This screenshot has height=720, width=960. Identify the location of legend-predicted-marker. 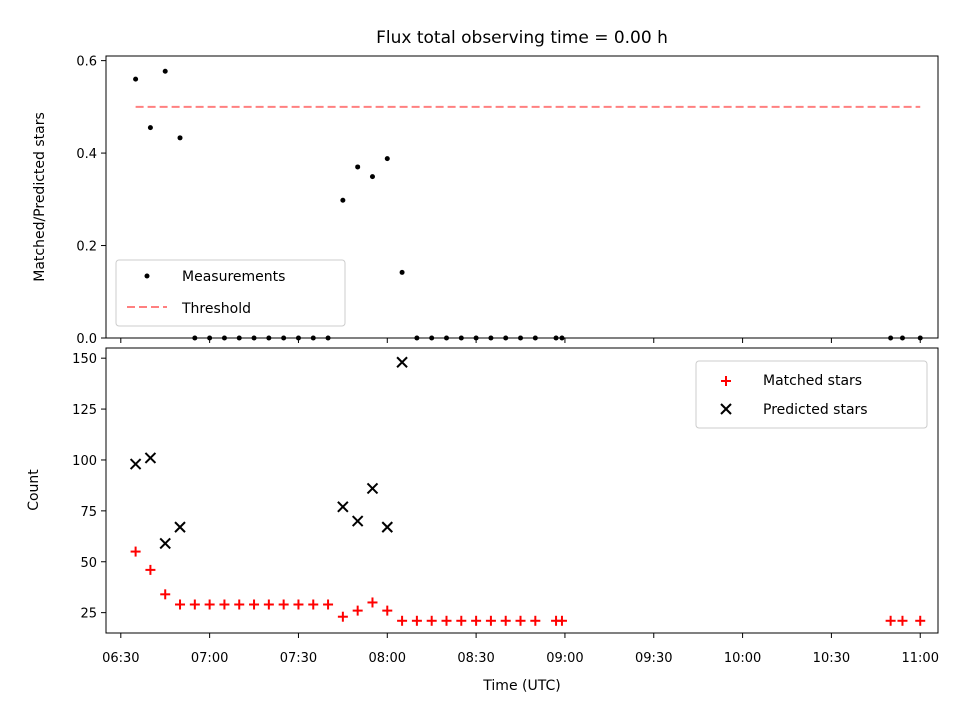
(726, 409).